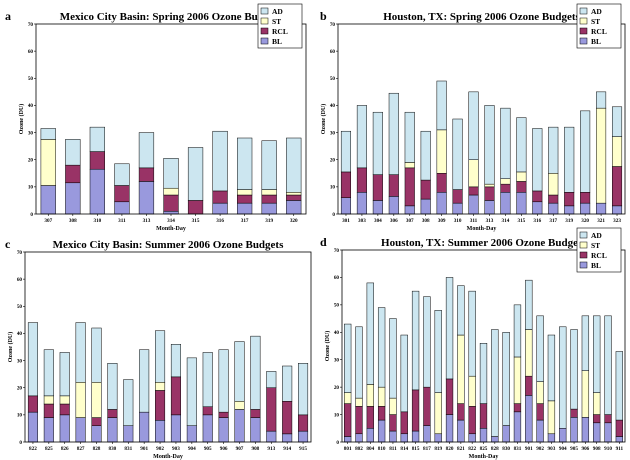 This screenshot has width=630, height=460. I want to click on x-tick-label: 319, so click(269, 221).